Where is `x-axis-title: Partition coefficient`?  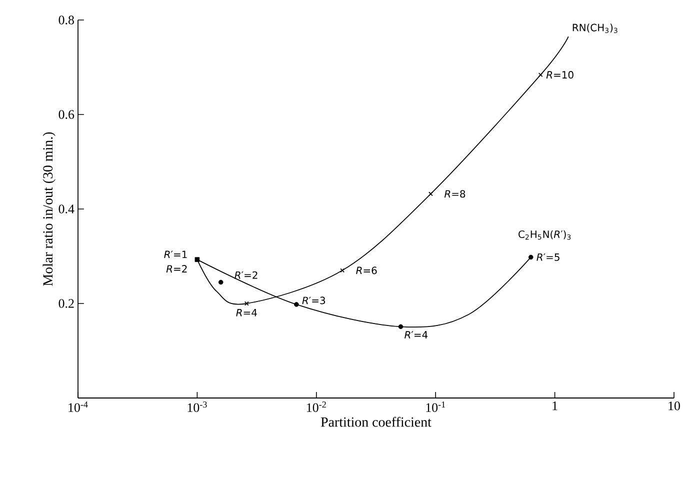 x-axis-title: Partition coefficient is located at coordinates (376, 421).